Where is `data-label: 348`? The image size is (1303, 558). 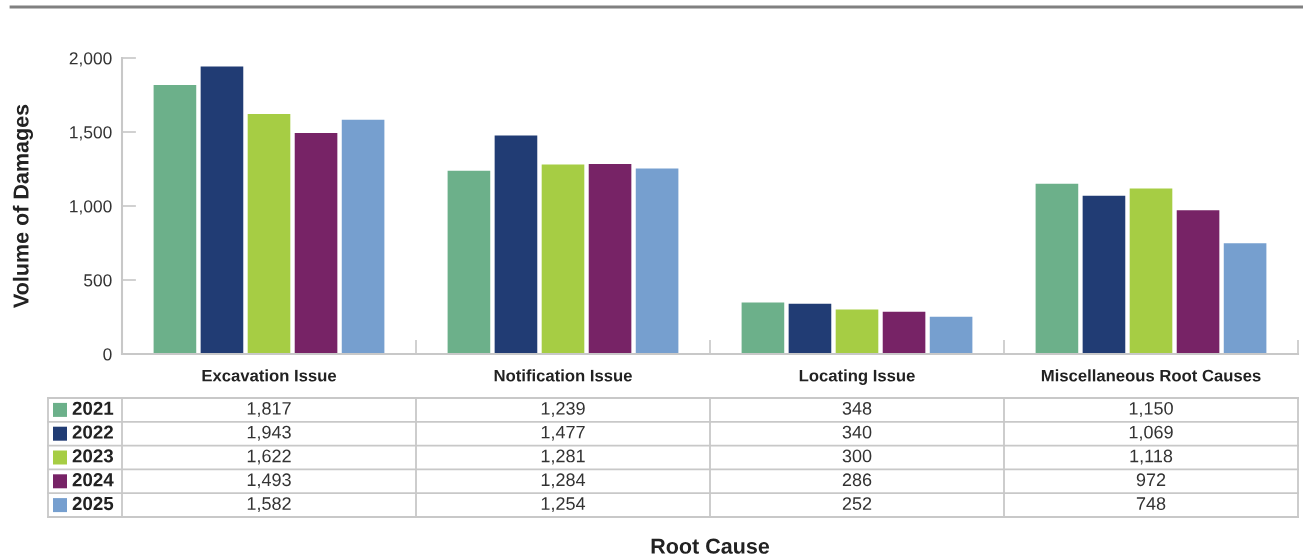 data-label: 348 is located at coordinates (857, 408).